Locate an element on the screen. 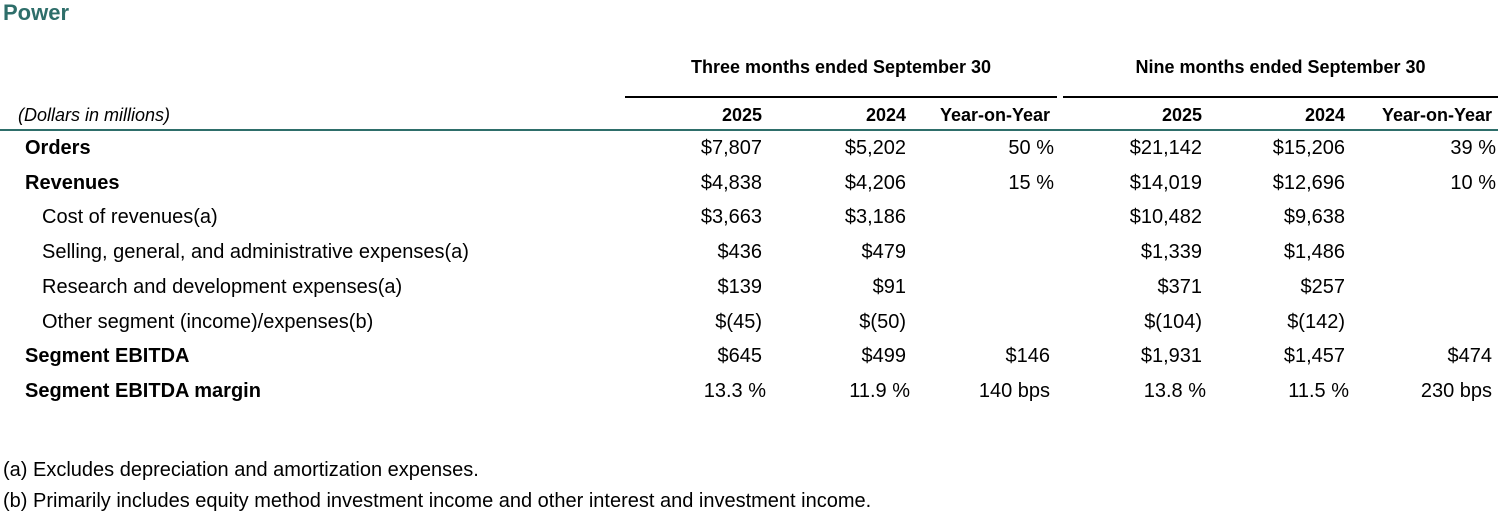 This screenshot has height=521, width=1498. cell: $5,202 is located at coordinates (875, 148).